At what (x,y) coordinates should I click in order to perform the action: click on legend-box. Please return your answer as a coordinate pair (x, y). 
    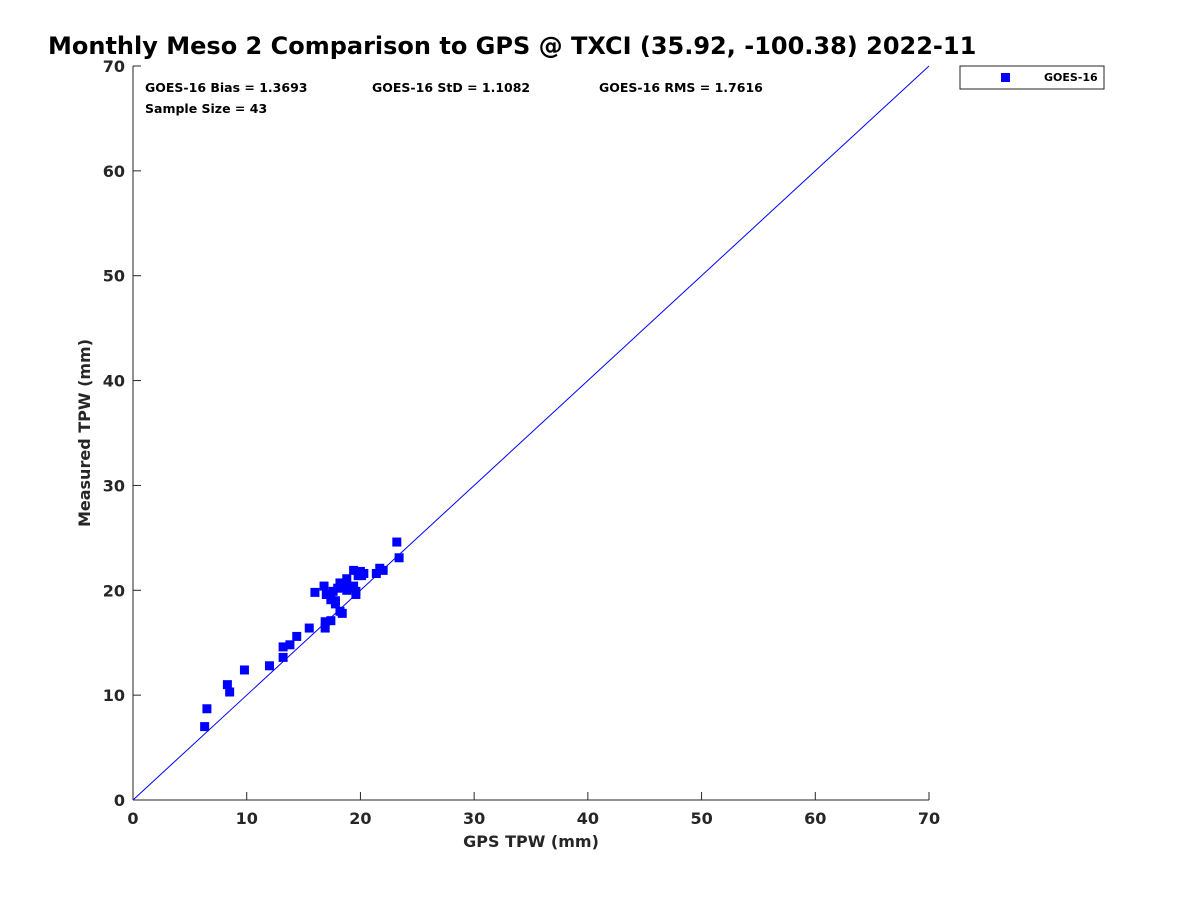
    Looking at the image, I should click on (1032, 77).